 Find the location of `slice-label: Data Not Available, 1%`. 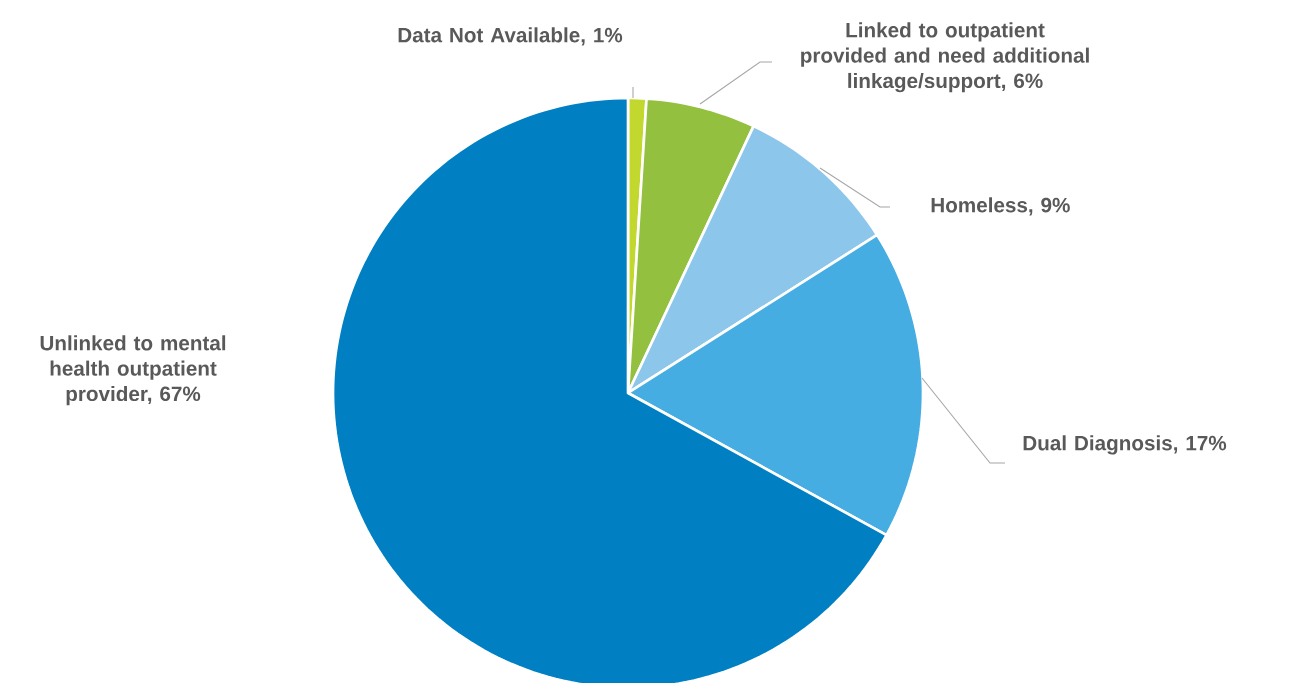

slice-label: Data Not Available, 1% is located at coordinates (510, 36).